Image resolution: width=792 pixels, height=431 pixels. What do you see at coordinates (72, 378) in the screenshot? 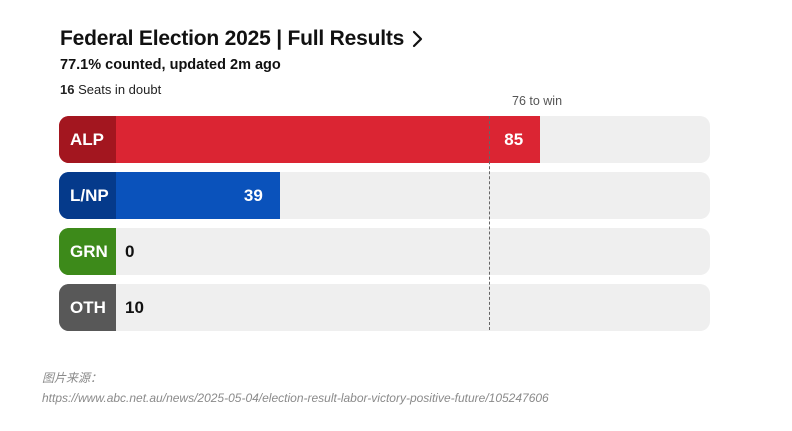
I see `source-label: 图片来源：` at bounding box center [72, 378].